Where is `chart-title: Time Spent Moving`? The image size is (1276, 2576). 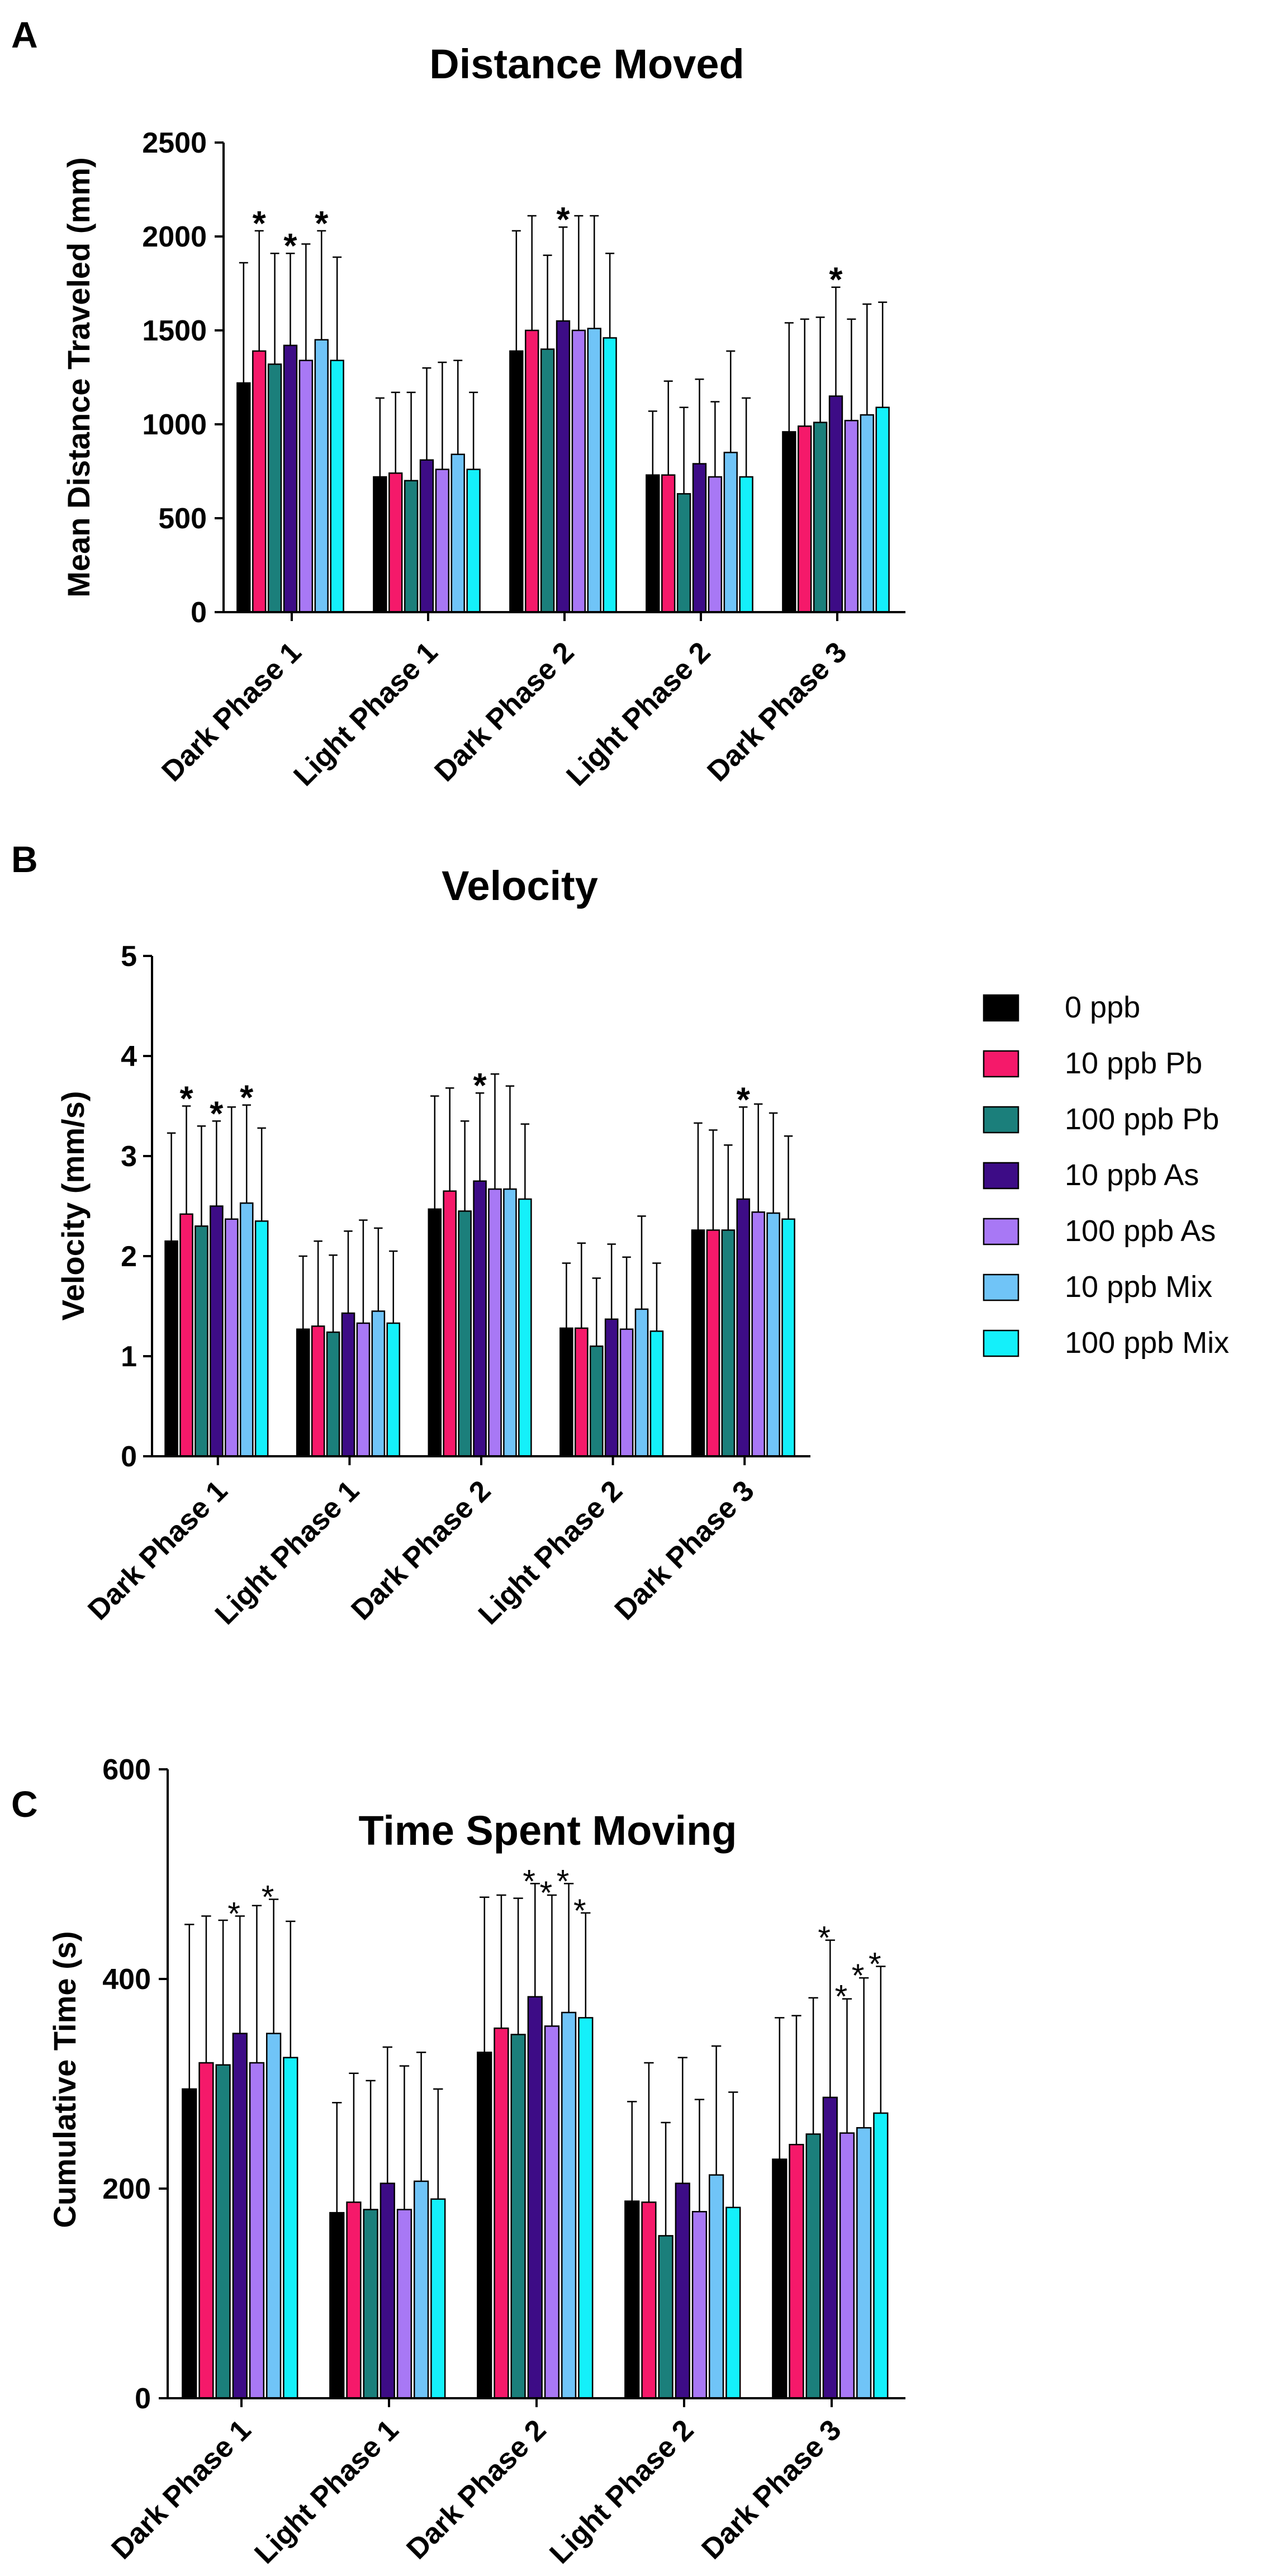
chart-title: Time Spent Moving is located at coordinates (547, 1830).